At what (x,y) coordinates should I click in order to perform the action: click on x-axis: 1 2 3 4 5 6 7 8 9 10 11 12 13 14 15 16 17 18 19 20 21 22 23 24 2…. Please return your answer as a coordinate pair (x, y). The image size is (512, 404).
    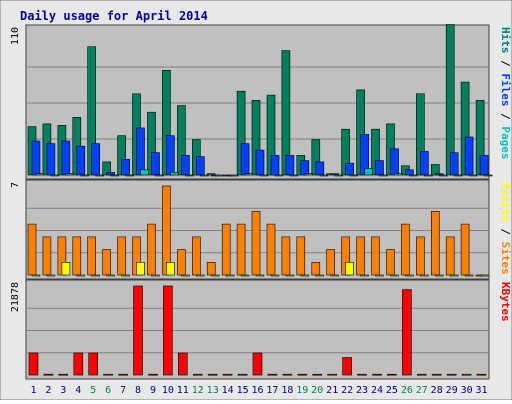
    Looking at the image, I should click on (258, 390).